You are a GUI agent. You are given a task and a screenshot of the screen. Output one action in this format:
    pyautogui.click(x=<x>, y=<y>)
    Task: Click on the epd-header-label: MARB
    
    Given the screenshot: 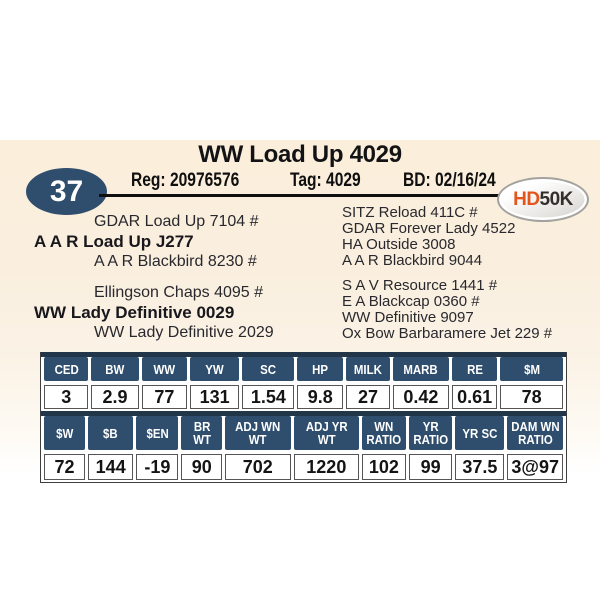 What is the action you would take?
    pyautogui.click(x=421, y=369)
    